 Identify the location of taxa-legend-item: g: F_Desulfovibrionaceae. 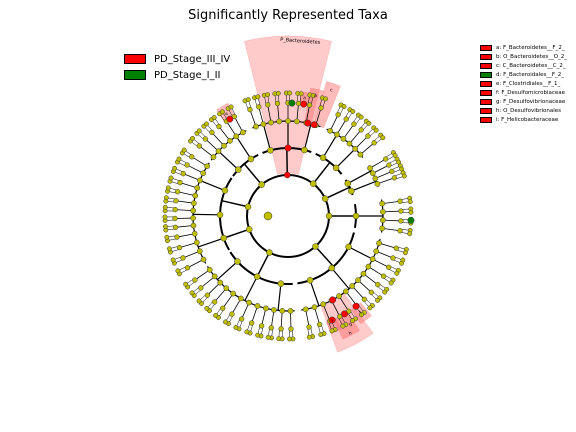
(523, 101).